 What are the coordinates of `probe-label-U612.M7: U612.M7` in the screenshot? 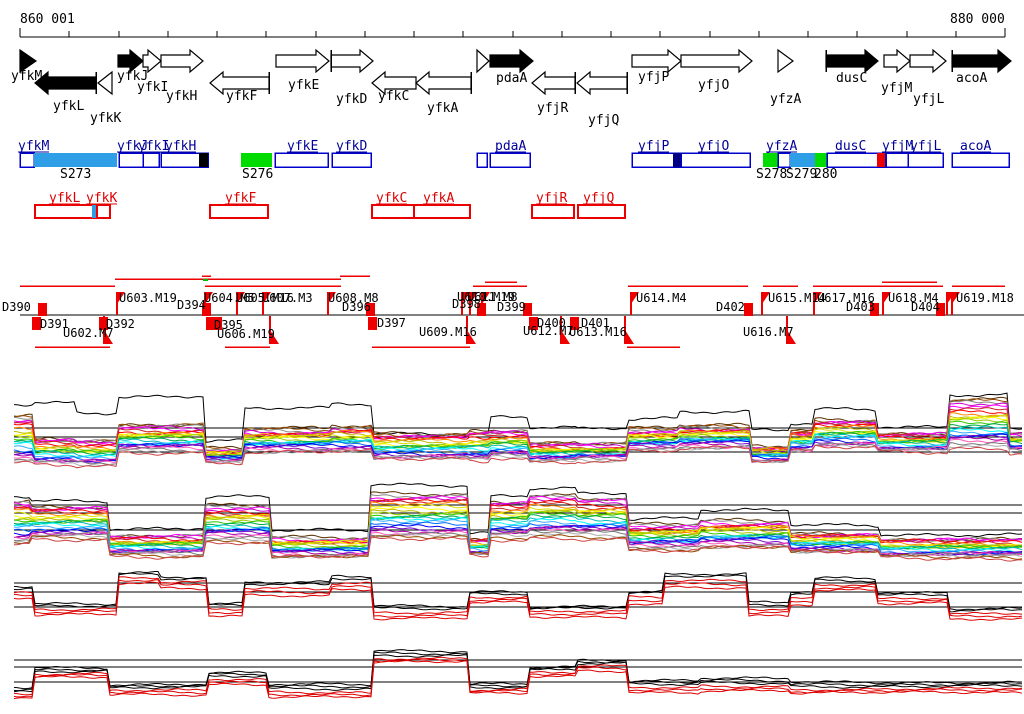 It's located at (548, 331).